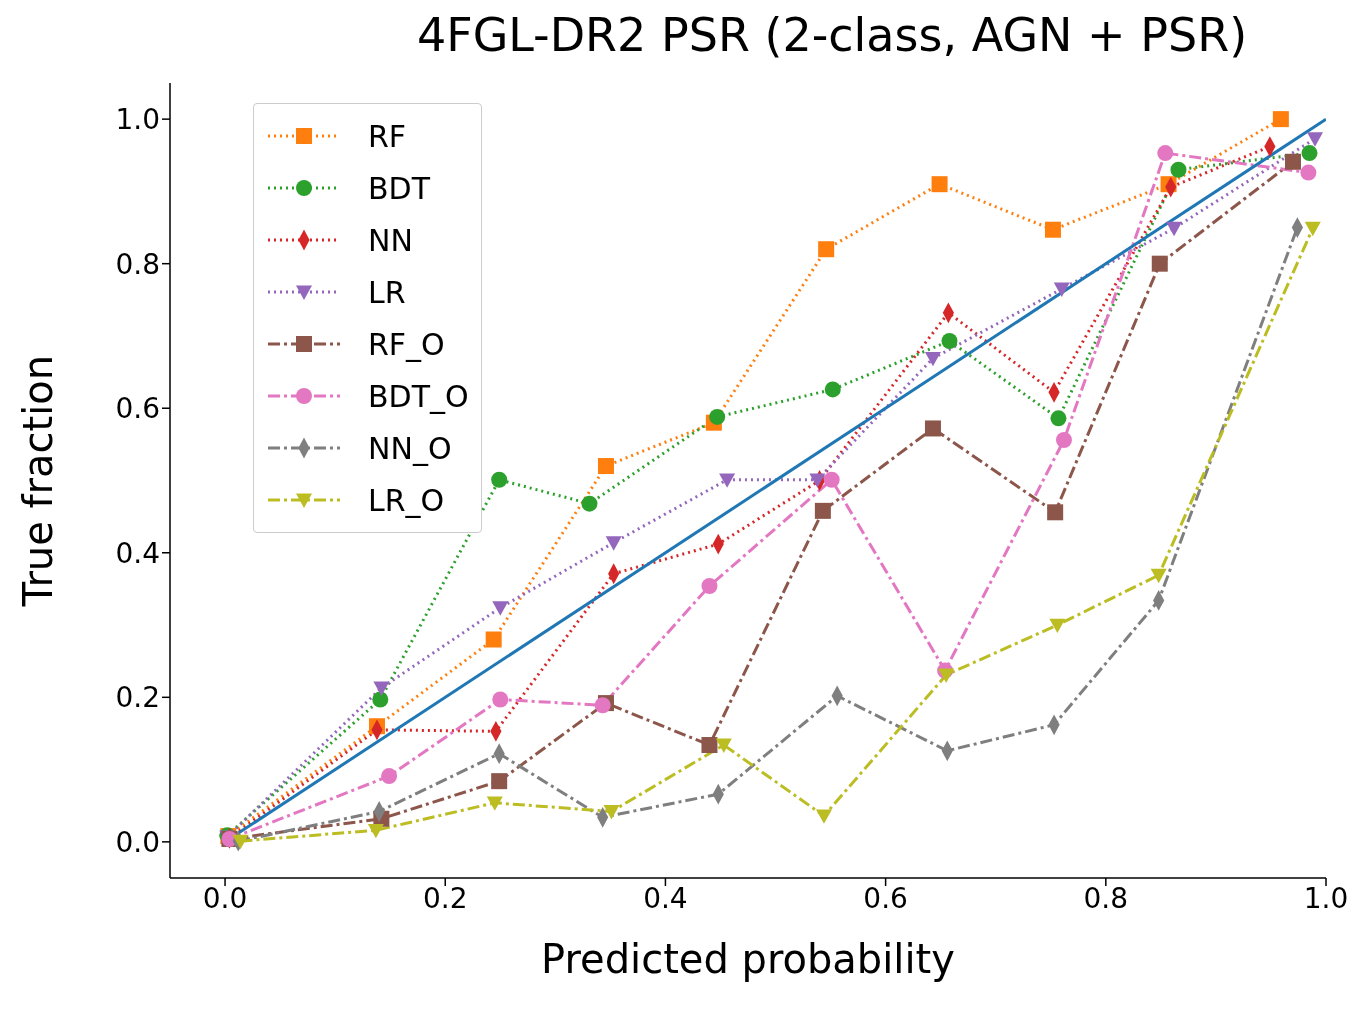 This screenshot has width=1364, height=1029. What do you see at coordinates (137, 409) in the screenshot?
I see `y-tick-label: 0.6` at bounding box center [137, 409].